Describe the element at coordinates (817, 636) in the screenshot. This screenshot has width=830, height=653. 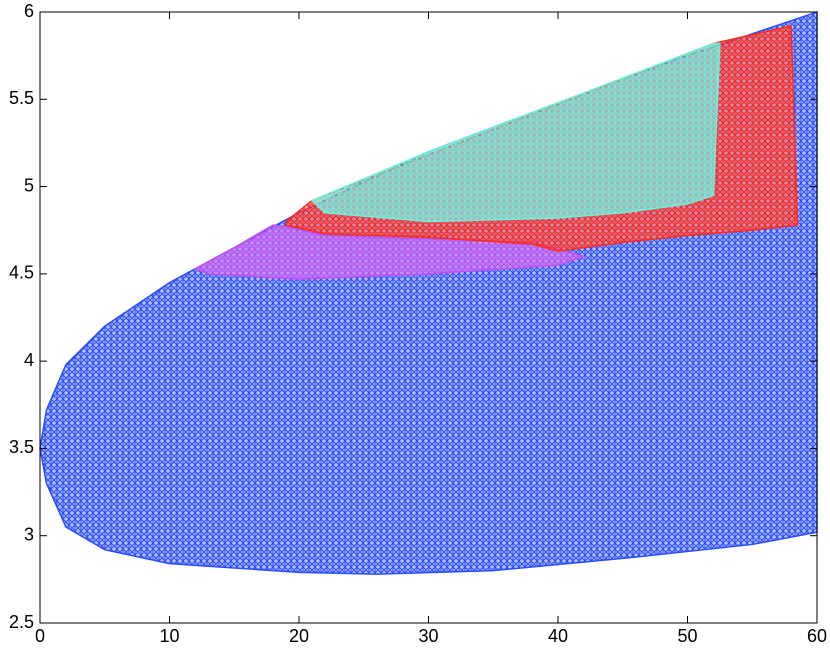
I see `x-tick-label: 60` at that location.